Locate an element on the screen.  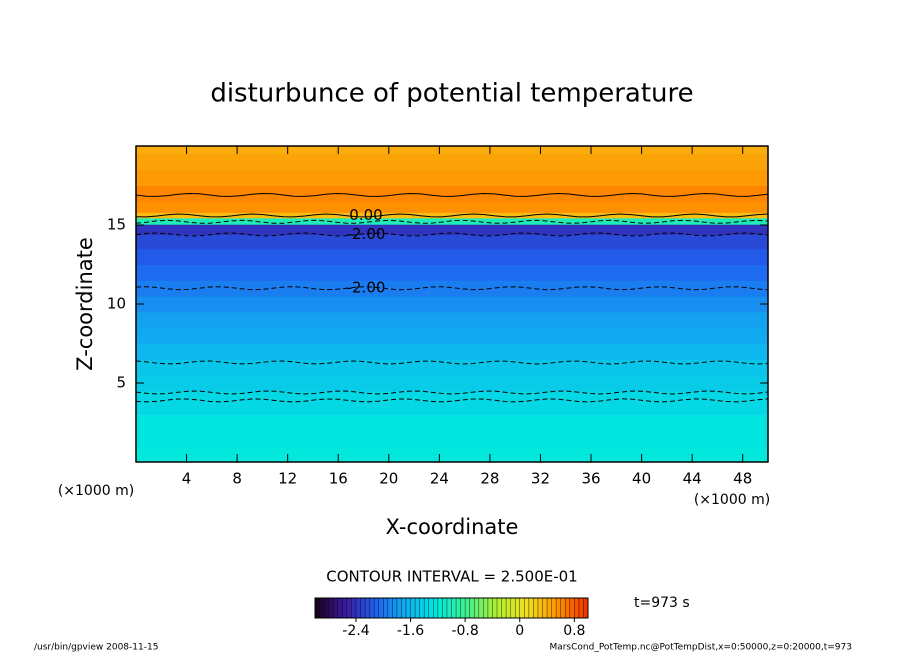
x-axis-label: X-coordinate is located at coordinates (452, 527).